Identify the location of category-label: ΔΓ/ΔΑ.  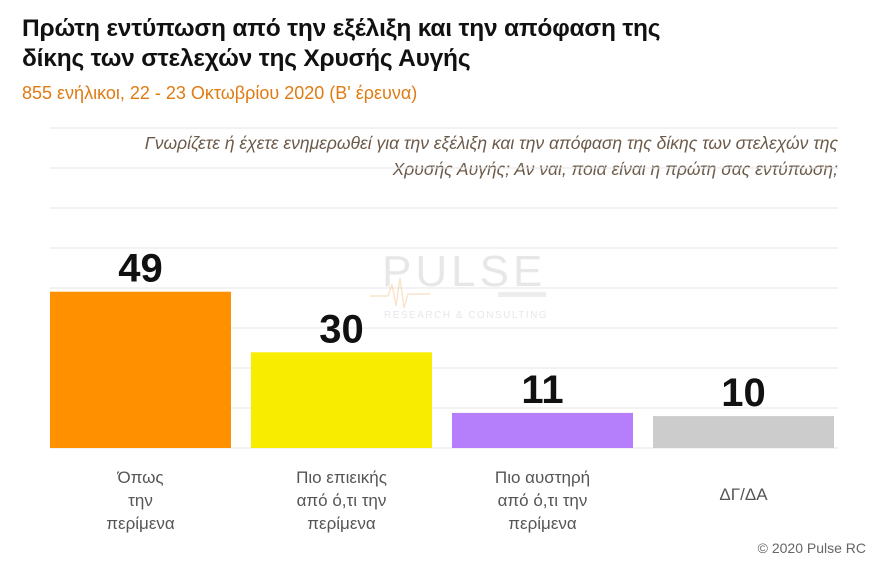
(743, 494).